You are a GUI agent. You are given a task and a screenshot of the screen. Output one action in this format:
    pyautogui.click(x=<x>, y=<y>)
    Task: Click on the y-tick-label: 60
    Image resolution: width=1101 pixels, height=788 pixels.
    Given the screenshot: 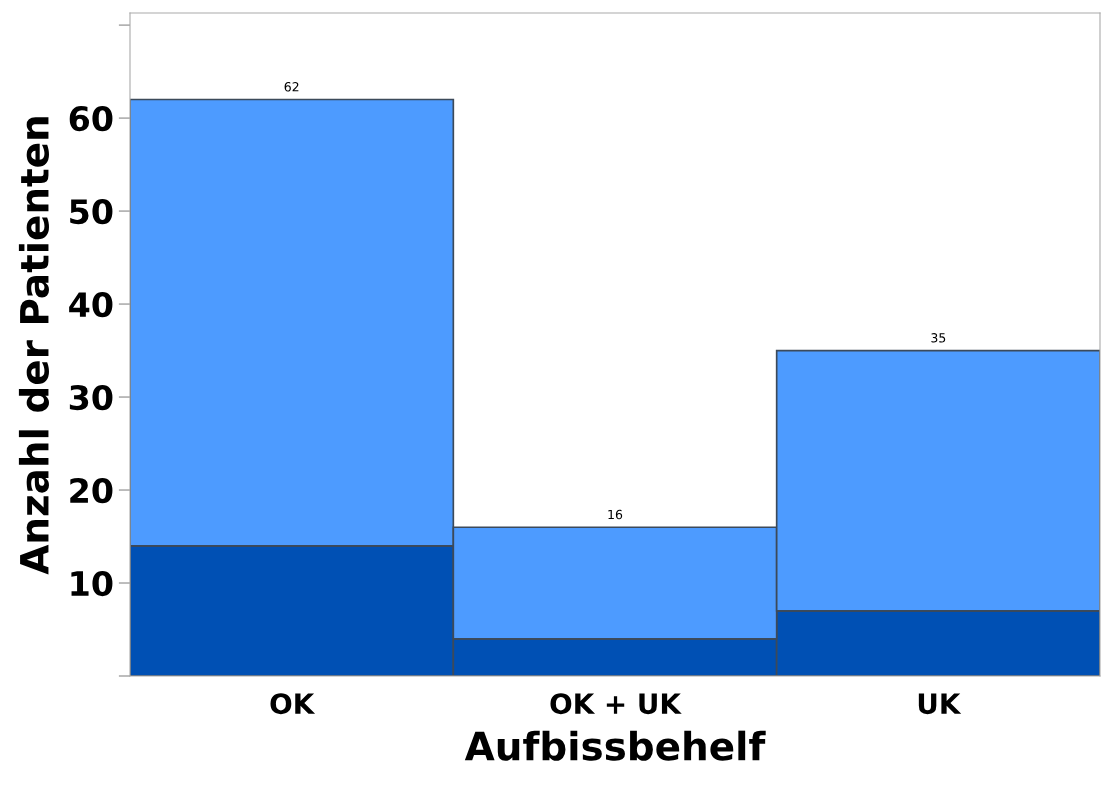 What is the action you would take?
    pyautogui.click(x=91, y=119)
    